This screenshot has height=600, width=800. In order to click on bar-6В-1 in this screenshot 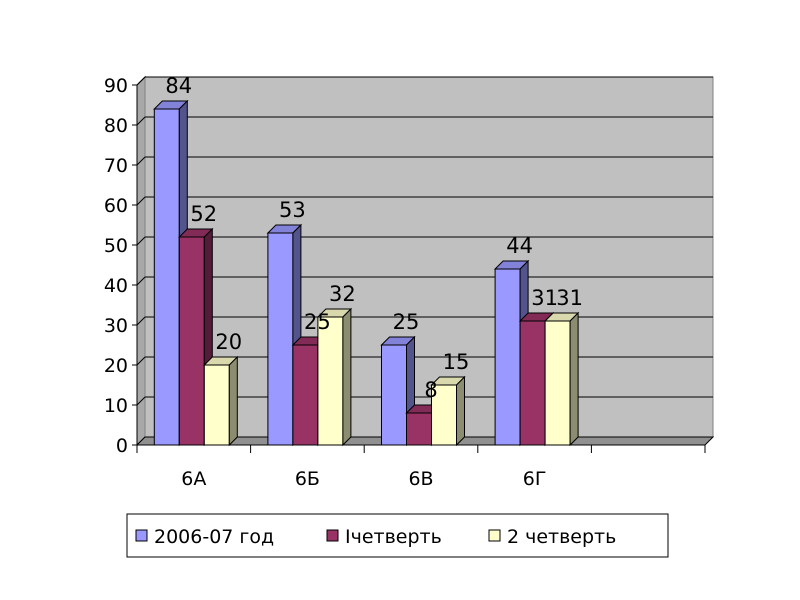, I will do `click(398, 391)`.